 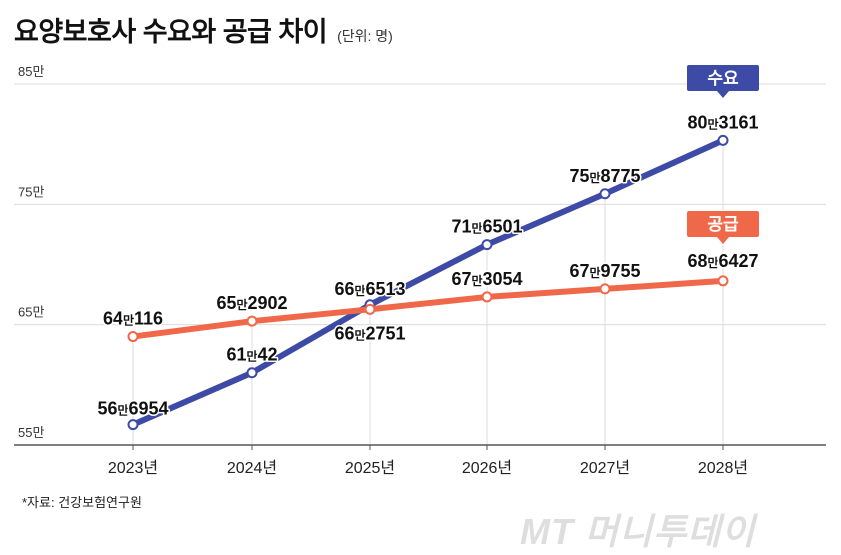 I want to click on legend-supply-label: 공급, so click(x=723, y=224).